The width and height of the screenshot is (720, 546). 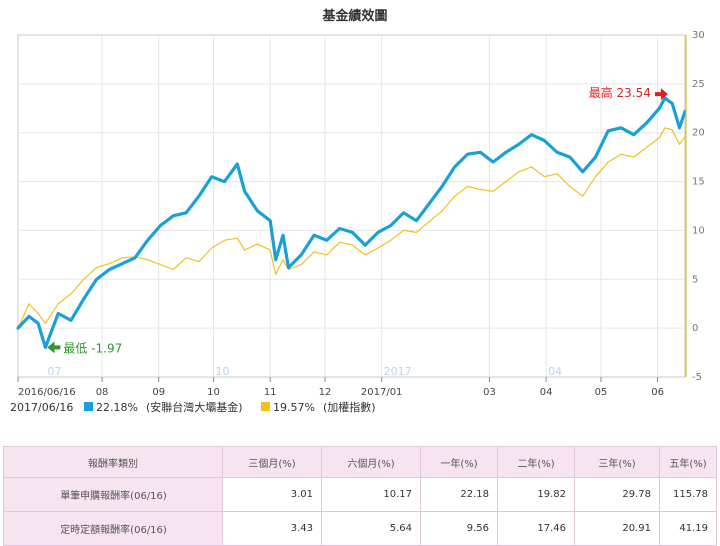 What do you see at coordinates (113, 528) in the screenshot?
I see `row-label: 定時定額報酬率(06/16)` at bounding box center [113, 528].